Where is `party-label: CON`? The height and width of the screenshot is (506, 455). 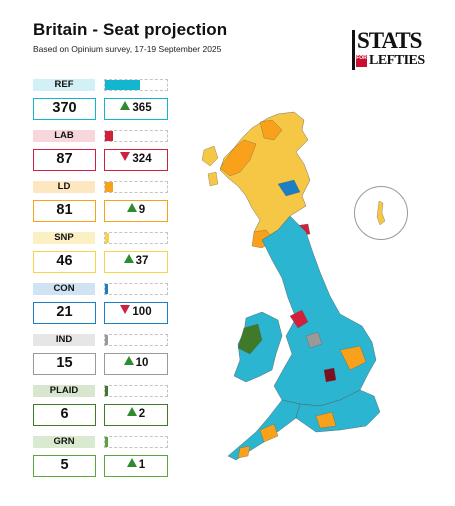 party-label: CON is located at coordinates (64, 289).